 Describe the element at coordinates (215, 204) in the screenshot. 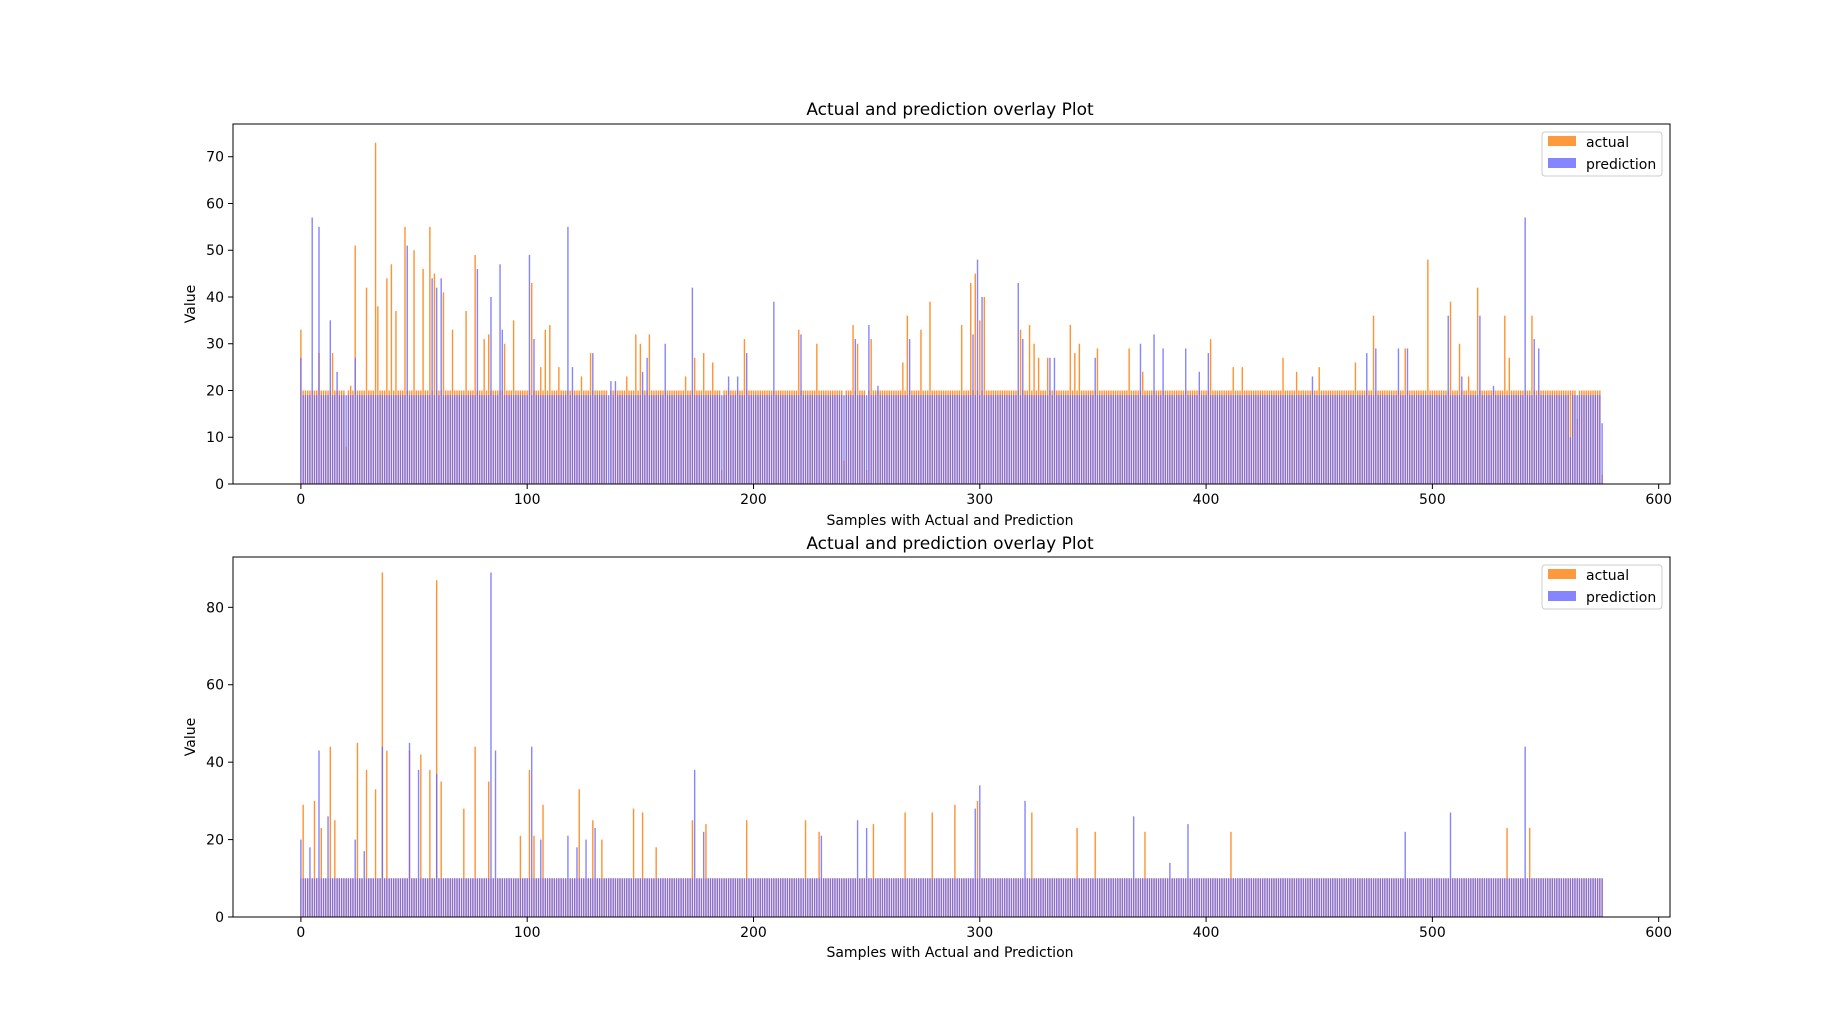

I see `y-tick-label: 60` at that location.